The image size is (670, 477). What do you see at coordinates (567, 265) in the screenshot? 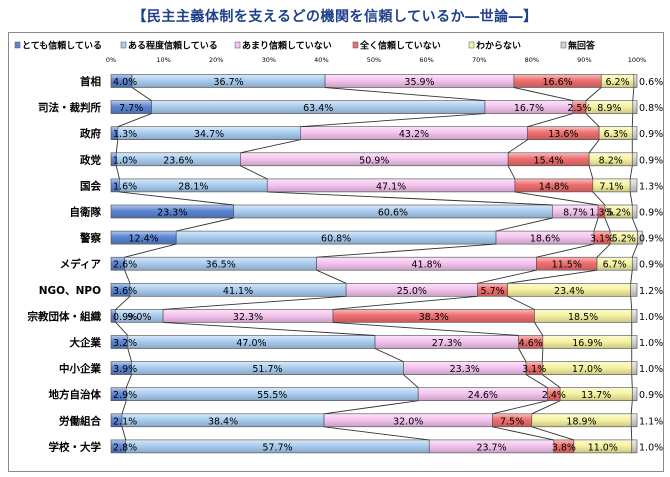
I see `data-value-label: 11.5%` at bounding box center [567, 265].